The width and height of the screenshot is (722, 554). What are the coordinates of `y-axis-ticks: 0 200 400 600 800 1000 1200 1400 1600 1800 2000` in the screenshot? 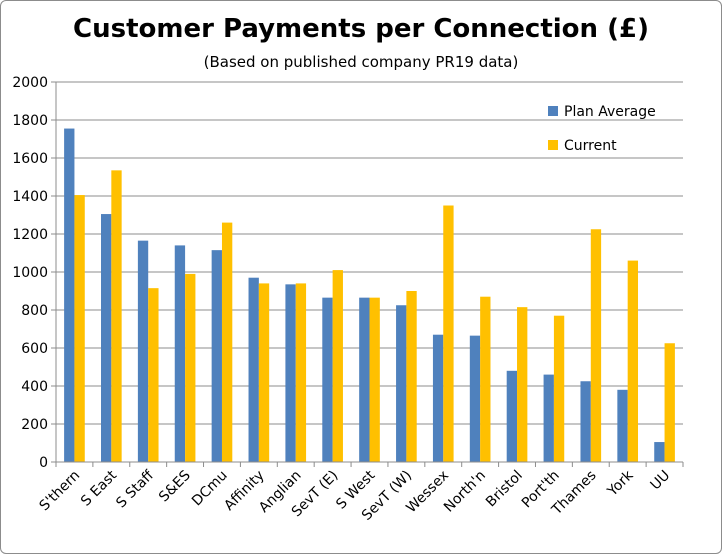 It's located at (34, 273).